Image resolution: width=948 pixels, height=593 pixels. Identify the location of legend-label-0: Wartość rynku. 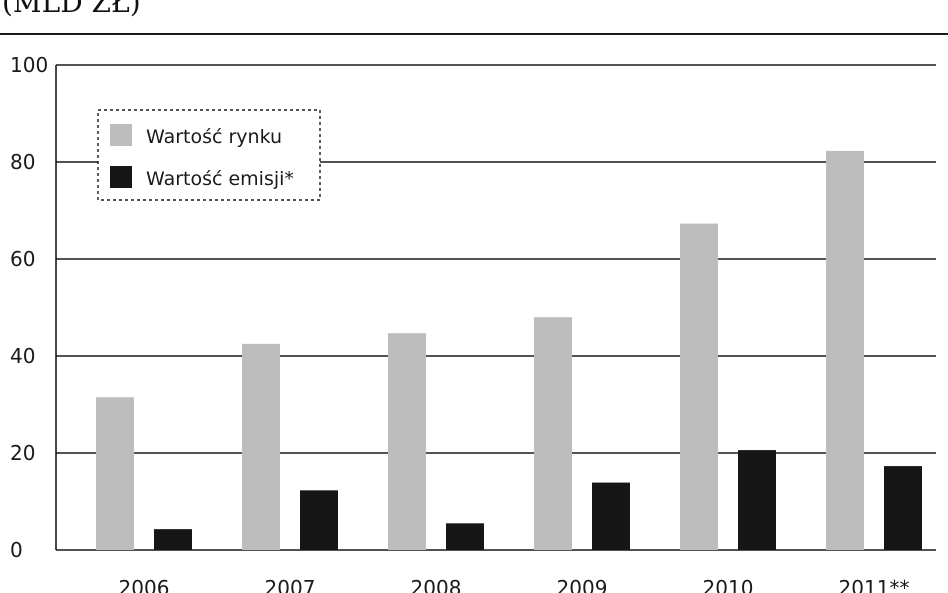
(214, 137).